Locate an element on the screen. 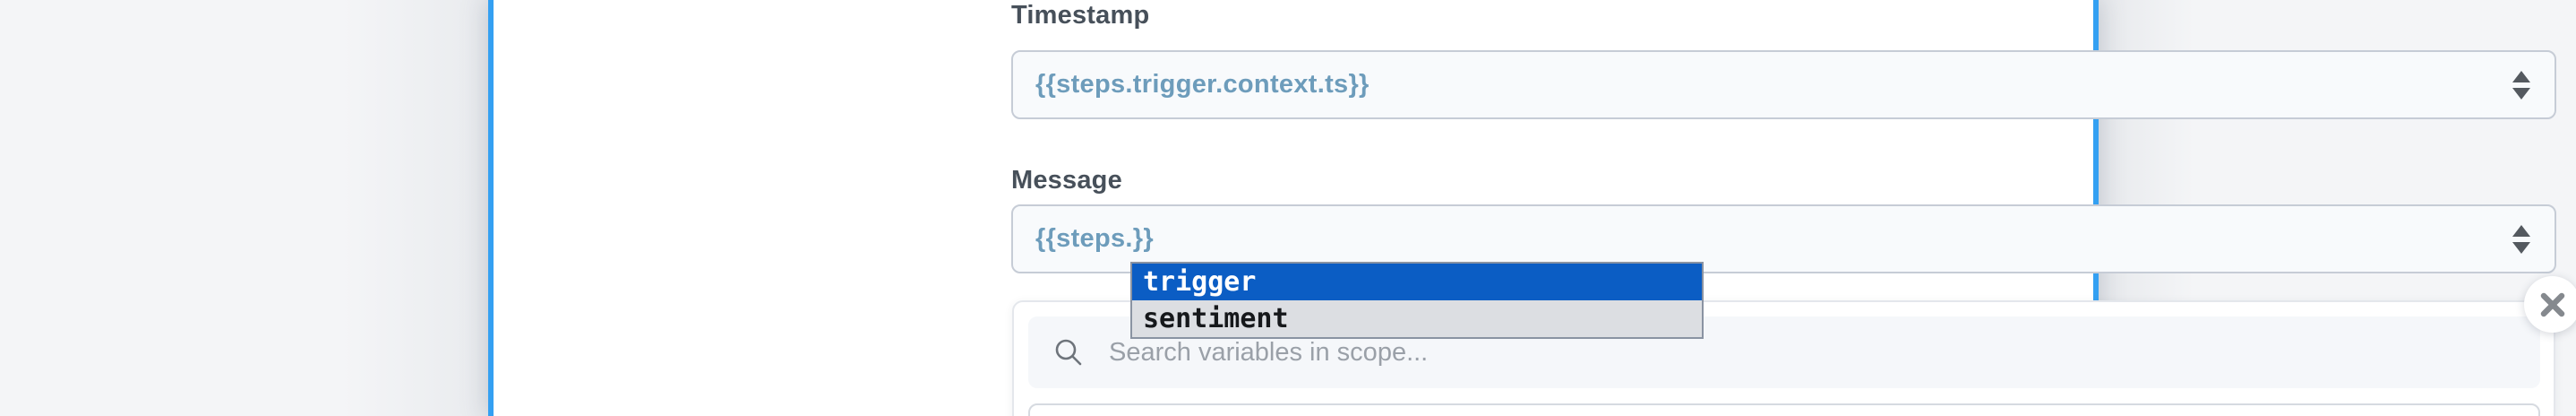 Image resolution: width=2576 pixels, height=416 pixels. timestamp-field-label: Timestamp is located at coordinates (1080, 16).